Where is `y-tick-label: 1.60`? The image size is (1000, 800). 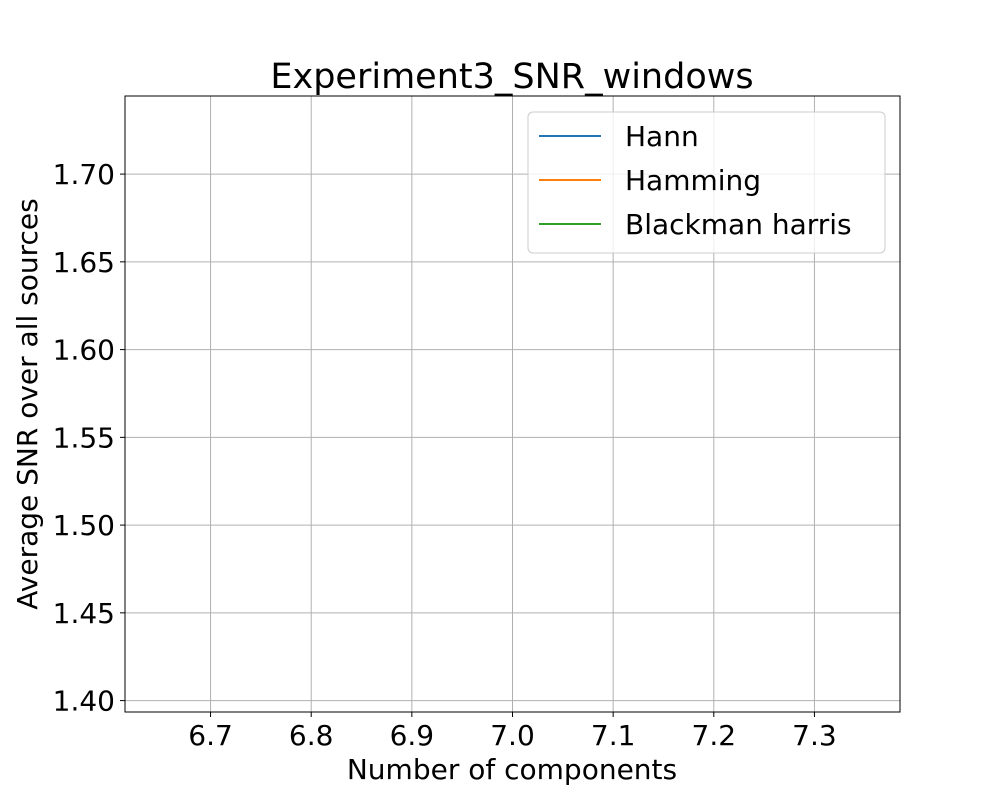
y-tick-label: 1.60 is located at coordinates (84, 350).